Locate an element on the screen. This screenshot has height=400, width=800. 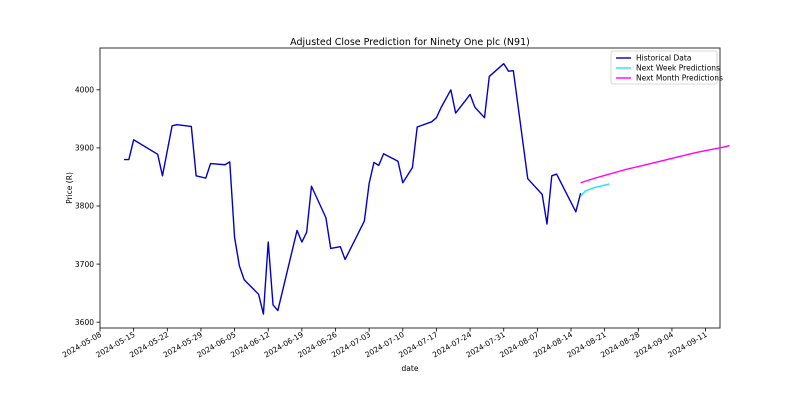
y-tick-label: 3600 is located at coordinates (84, 322).